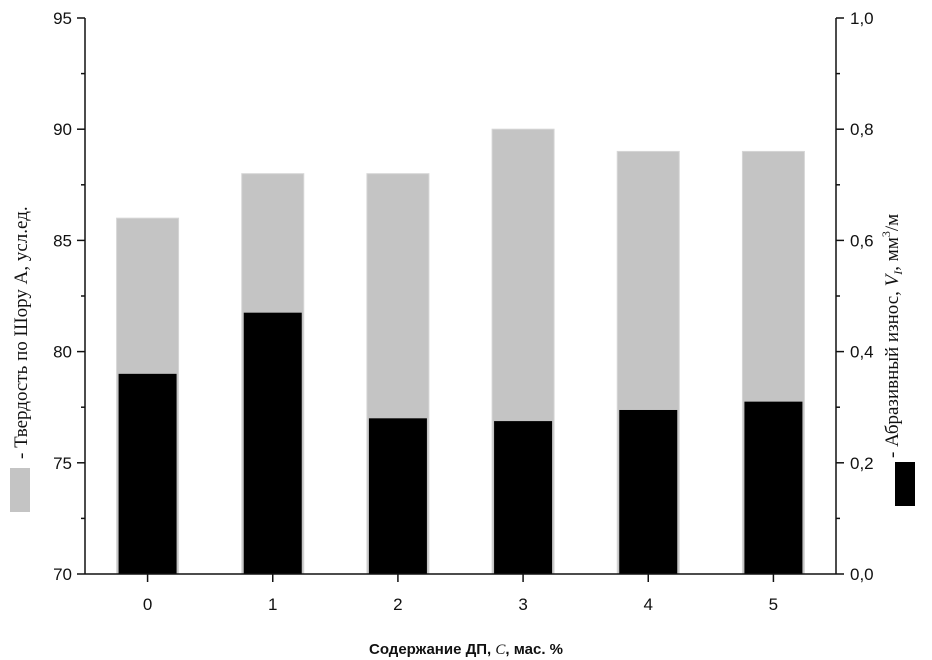 The width and height of the screenshot is (932, 660). I want to click on right-axis-title-sub: I, so click(898, 273).